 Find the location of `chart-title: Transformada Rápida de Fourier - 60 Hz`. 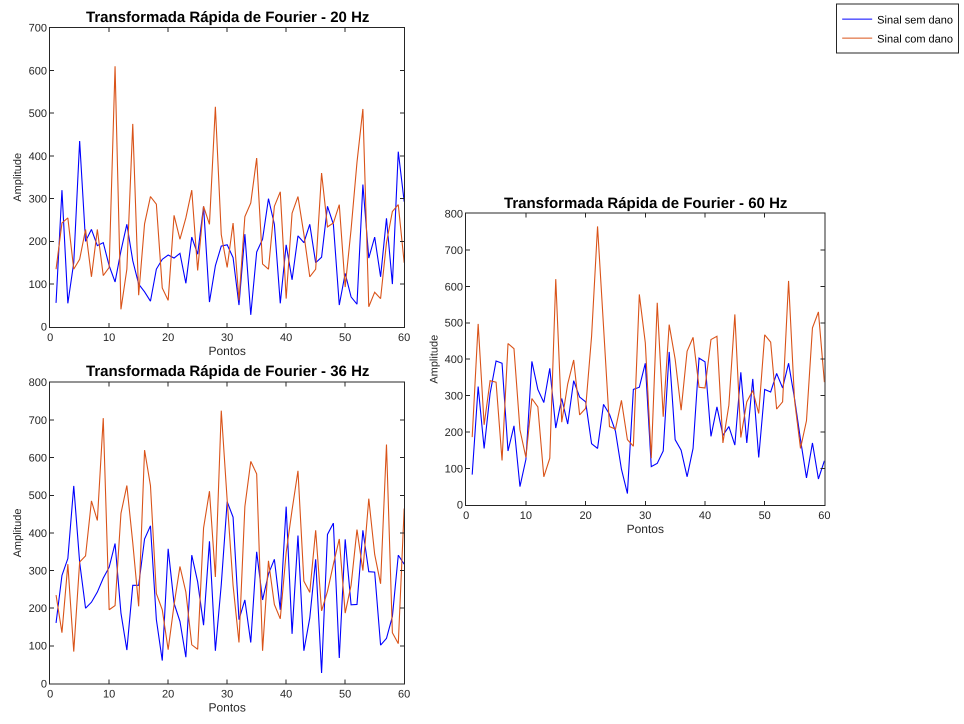

chart-title: Transformada Rápida de Fourier - 60 Hz is located at coordinates (646, 203).